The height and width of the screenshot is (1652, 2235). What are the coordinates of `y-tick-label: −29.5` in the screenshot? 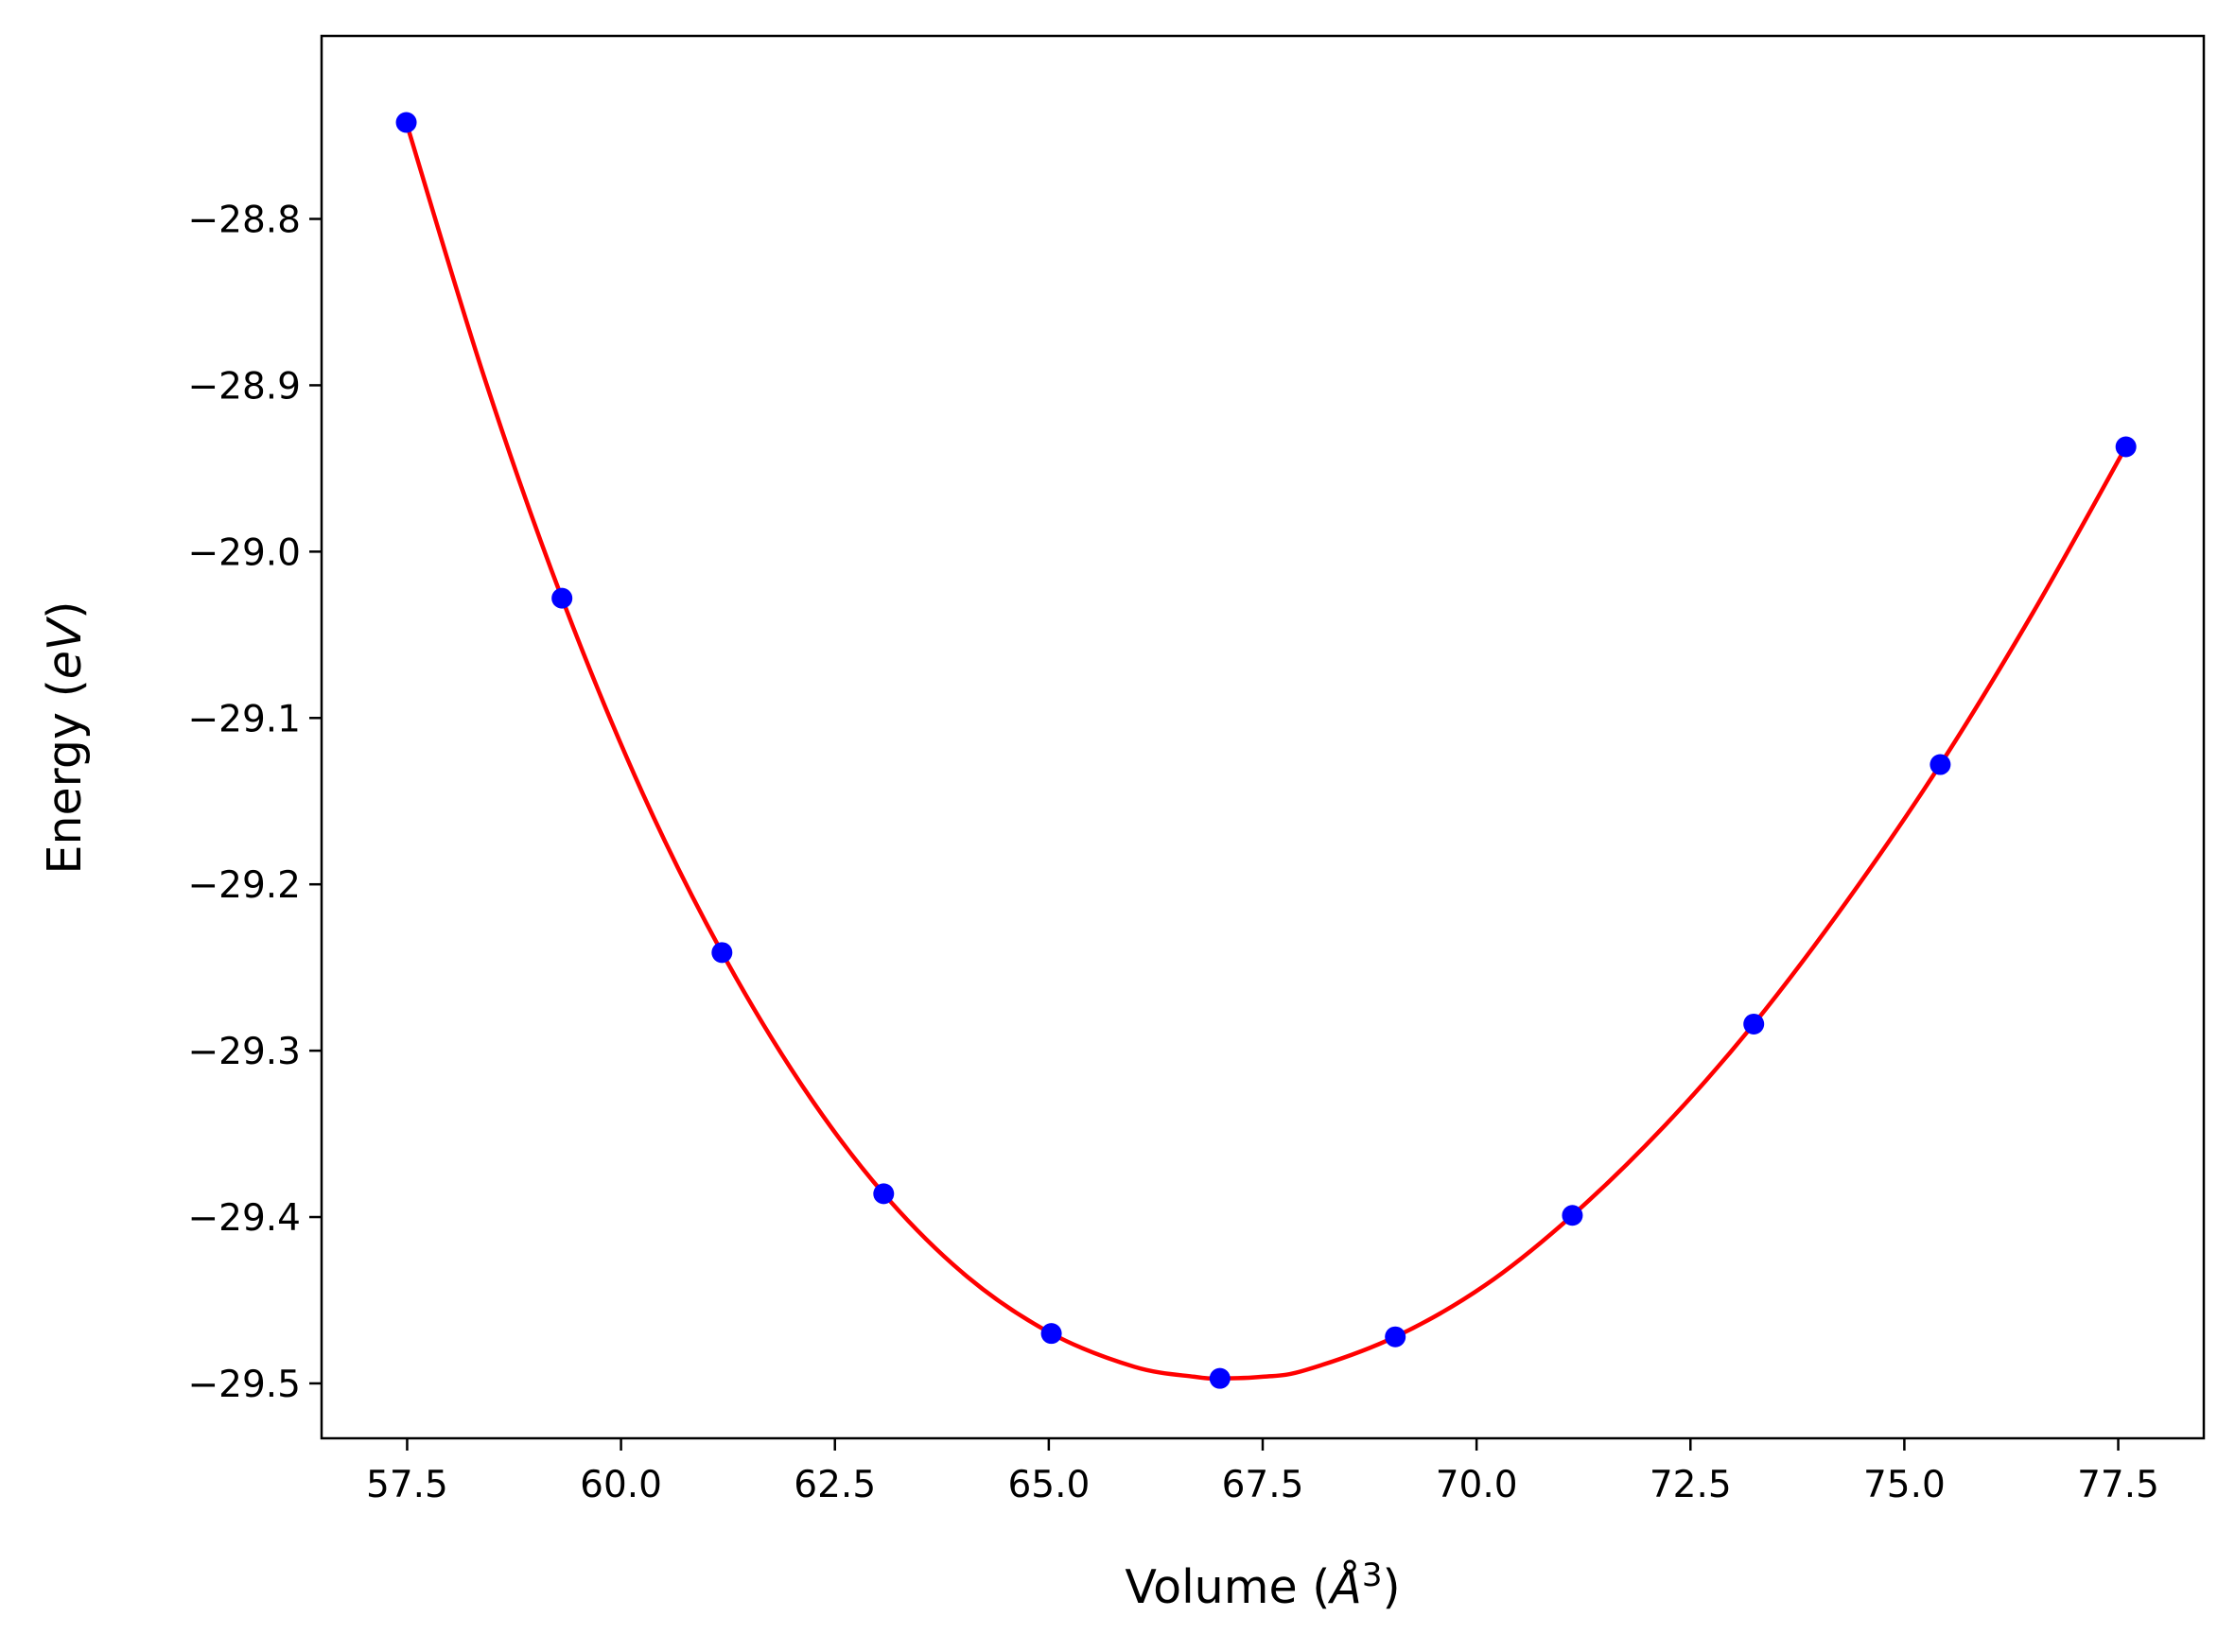 It's located at (244, 1385).